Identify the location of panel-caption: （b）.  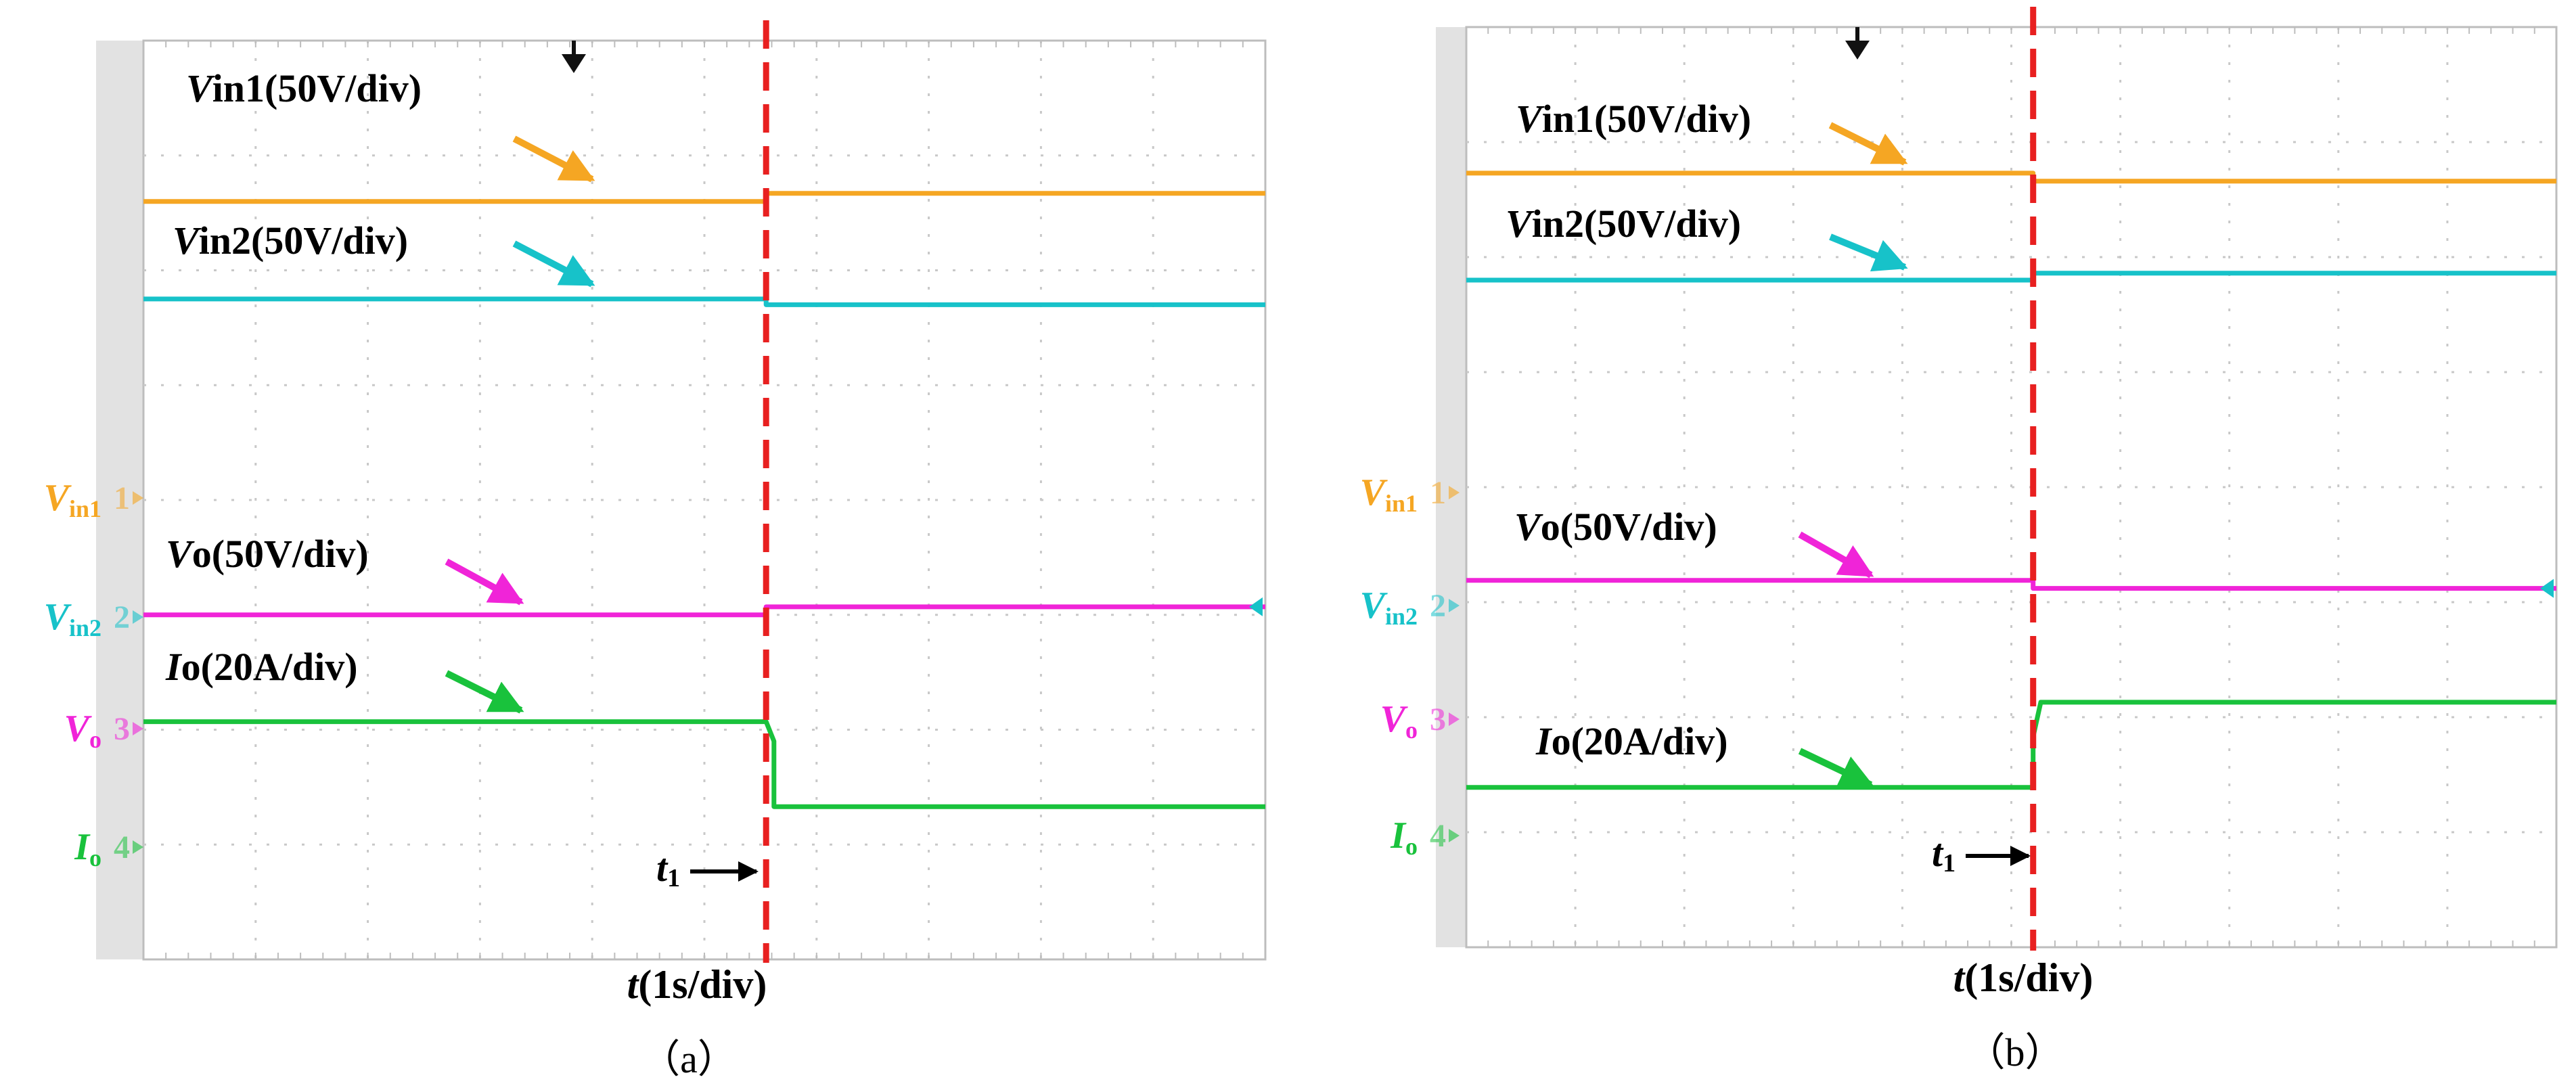
(2015, 1052).